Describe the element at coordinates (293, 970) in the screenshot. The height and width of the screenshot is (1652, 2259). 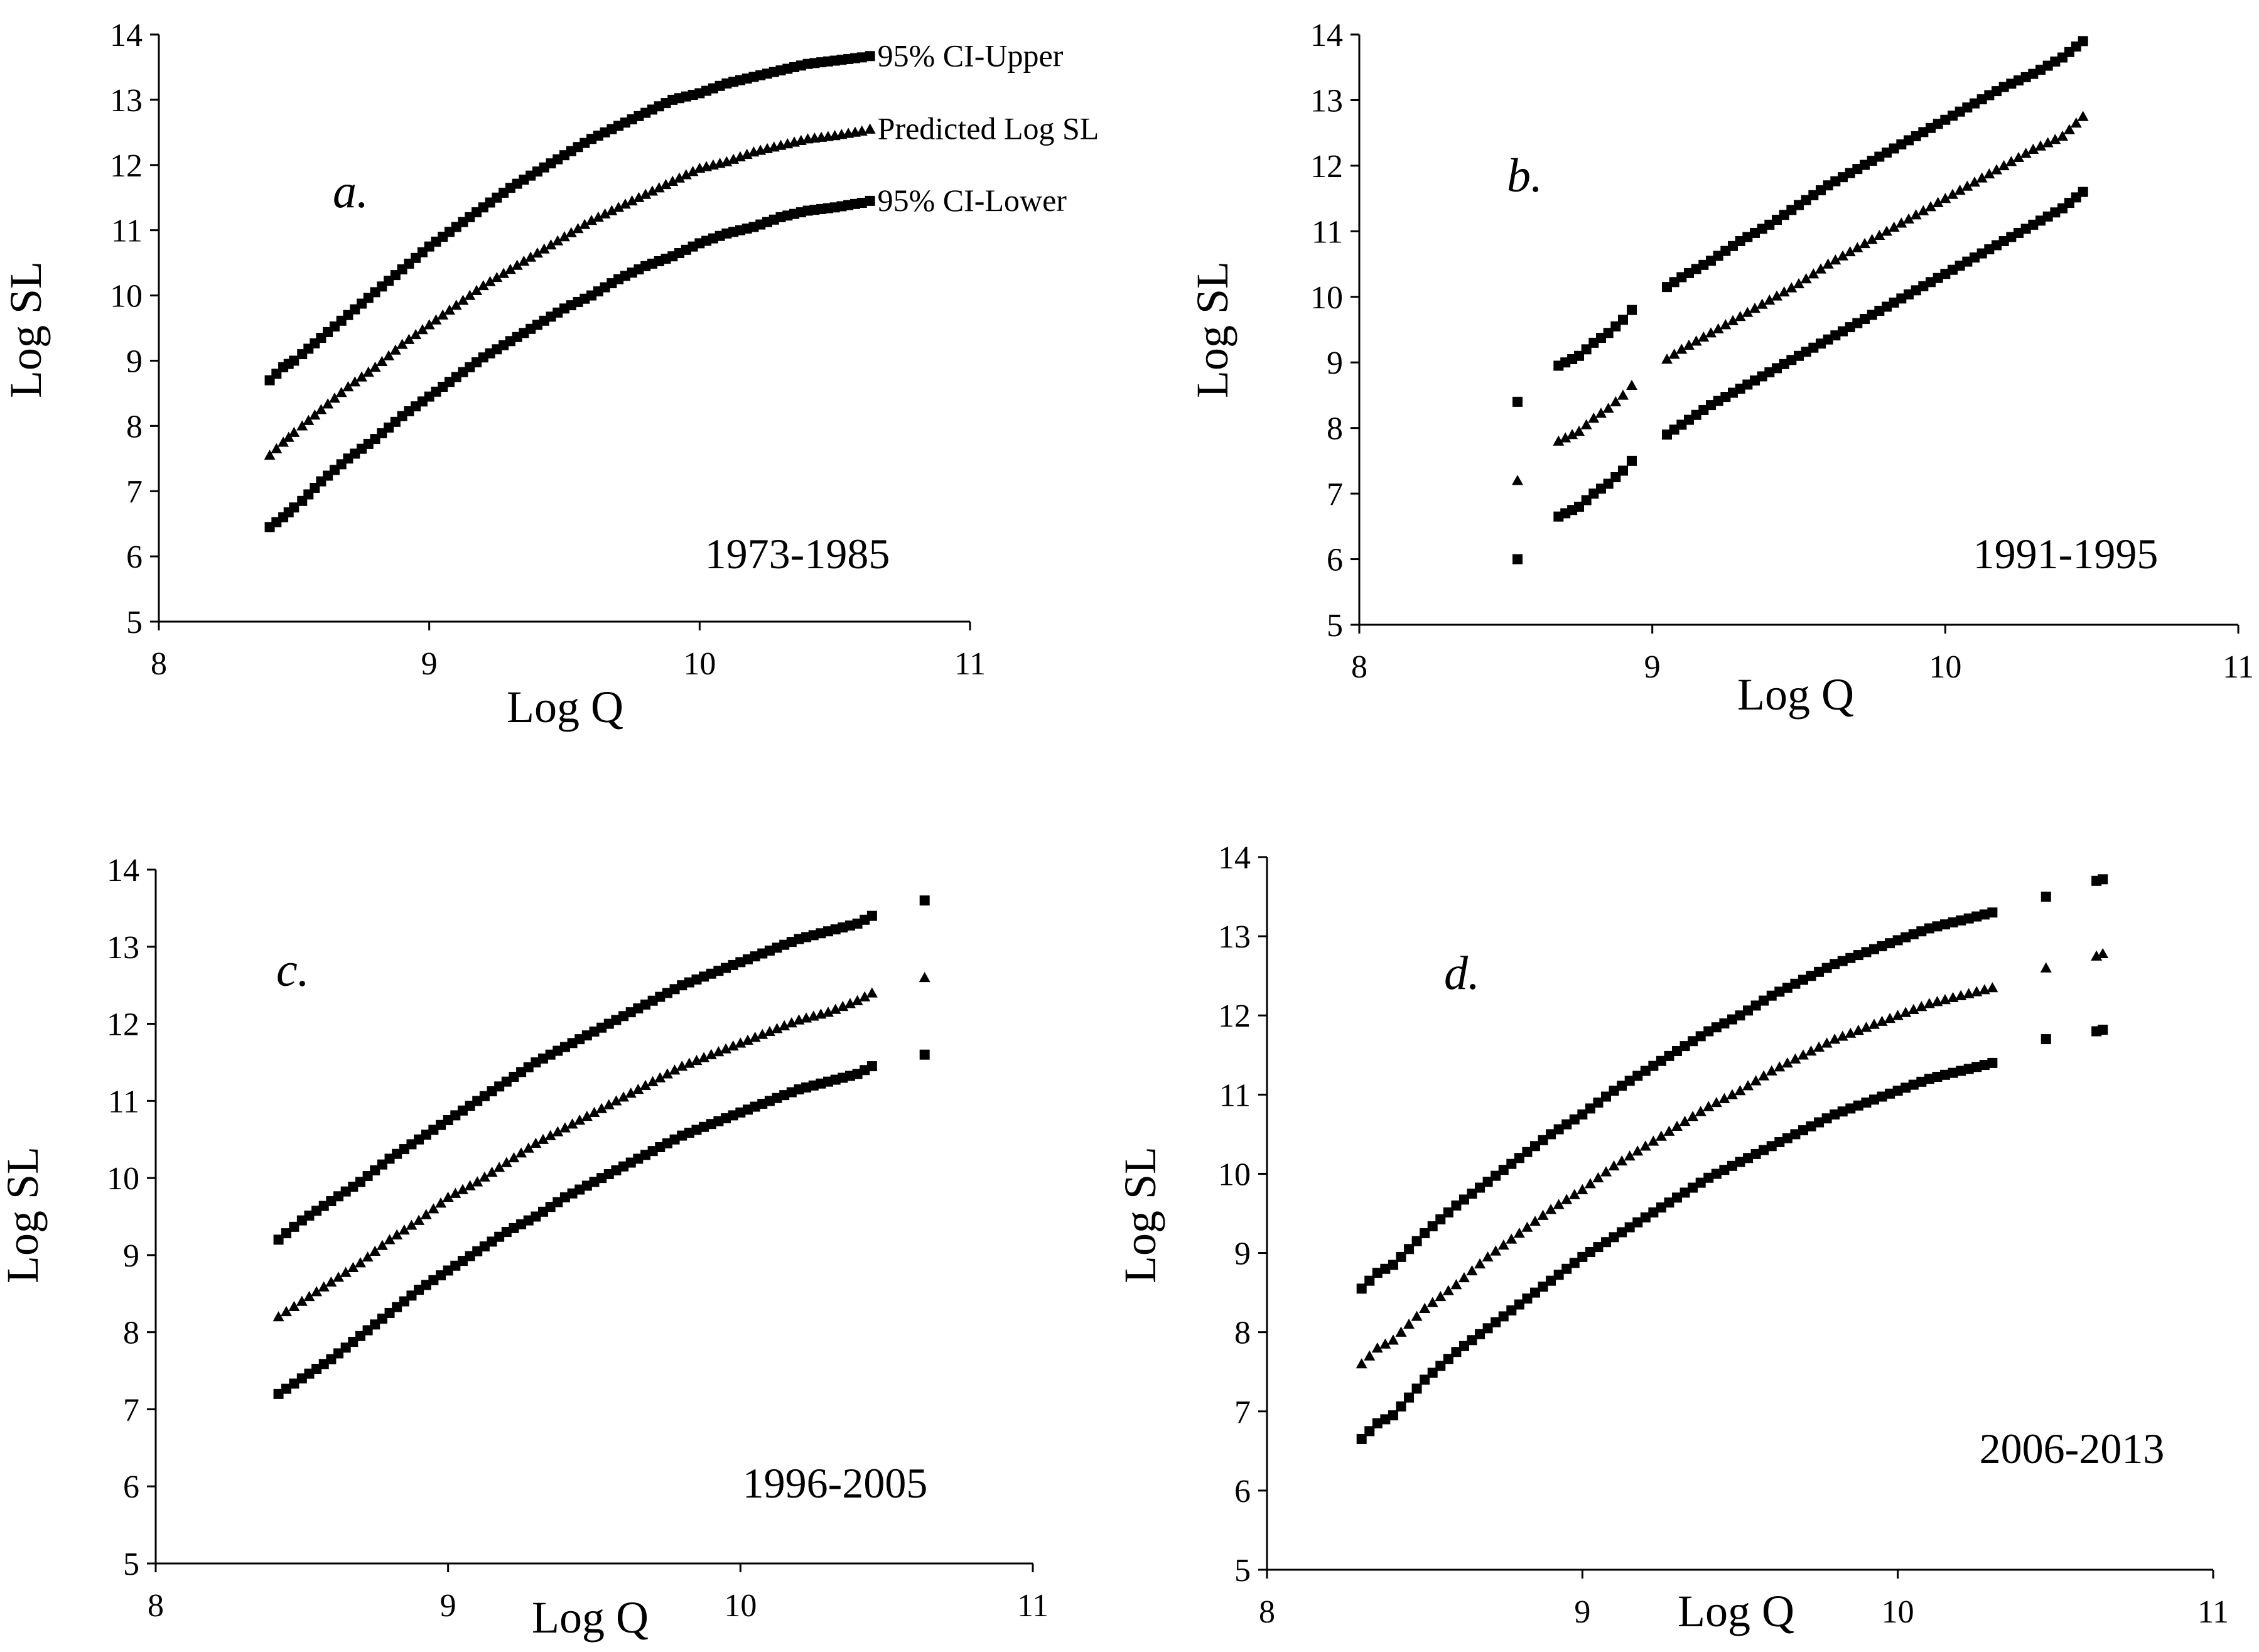
I see `panel-letter: c.` at that location.